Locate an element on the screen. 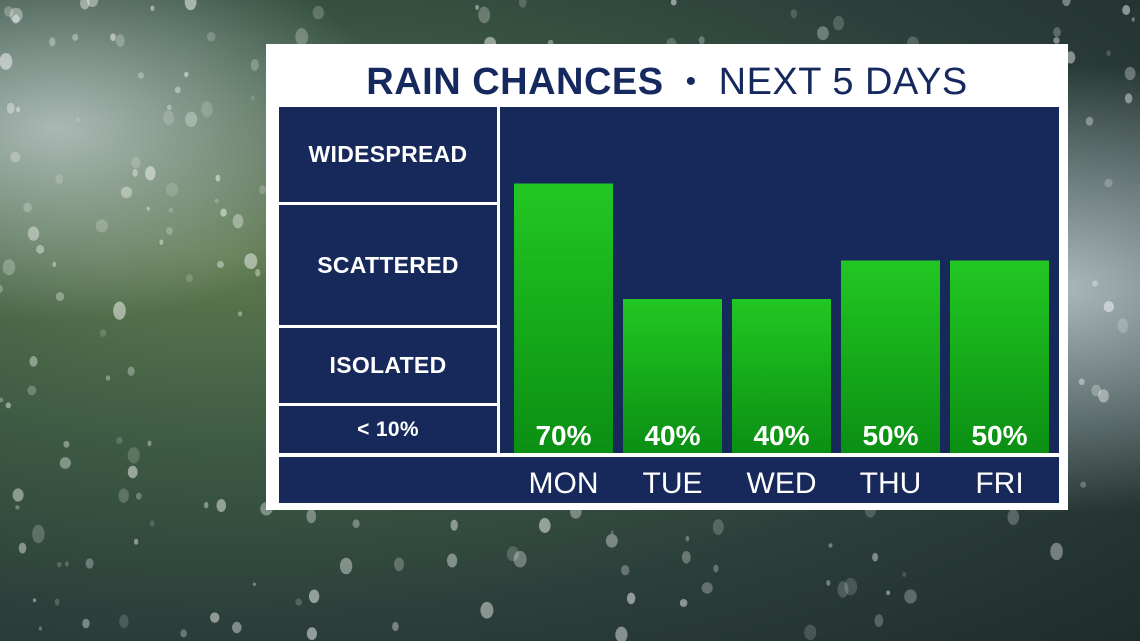 Image resolution: width=1140 pixels, height=641 pixels. scale-widespread: WIDESPREAD is located at coordinates (388, 154).